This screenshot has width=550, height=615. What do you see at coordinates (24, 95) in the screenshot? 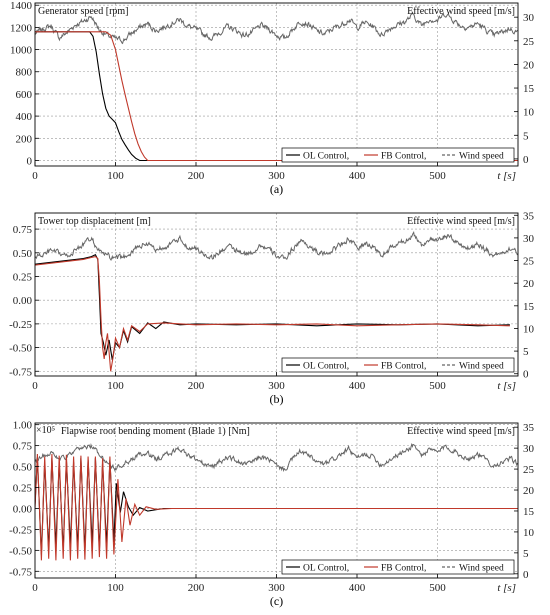
I see `y-tick-label: 600` at bounding box center [24, 95].